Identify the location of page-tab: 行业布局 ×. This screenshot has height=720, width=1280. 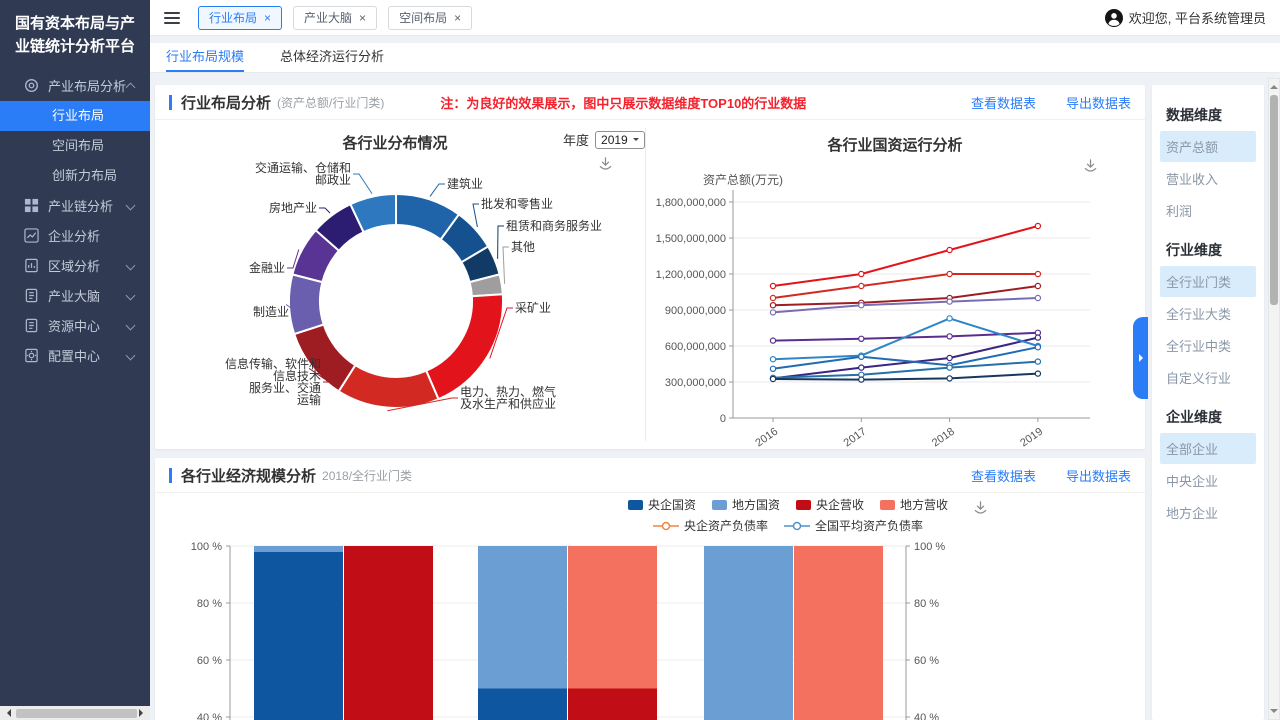
(240, 17).